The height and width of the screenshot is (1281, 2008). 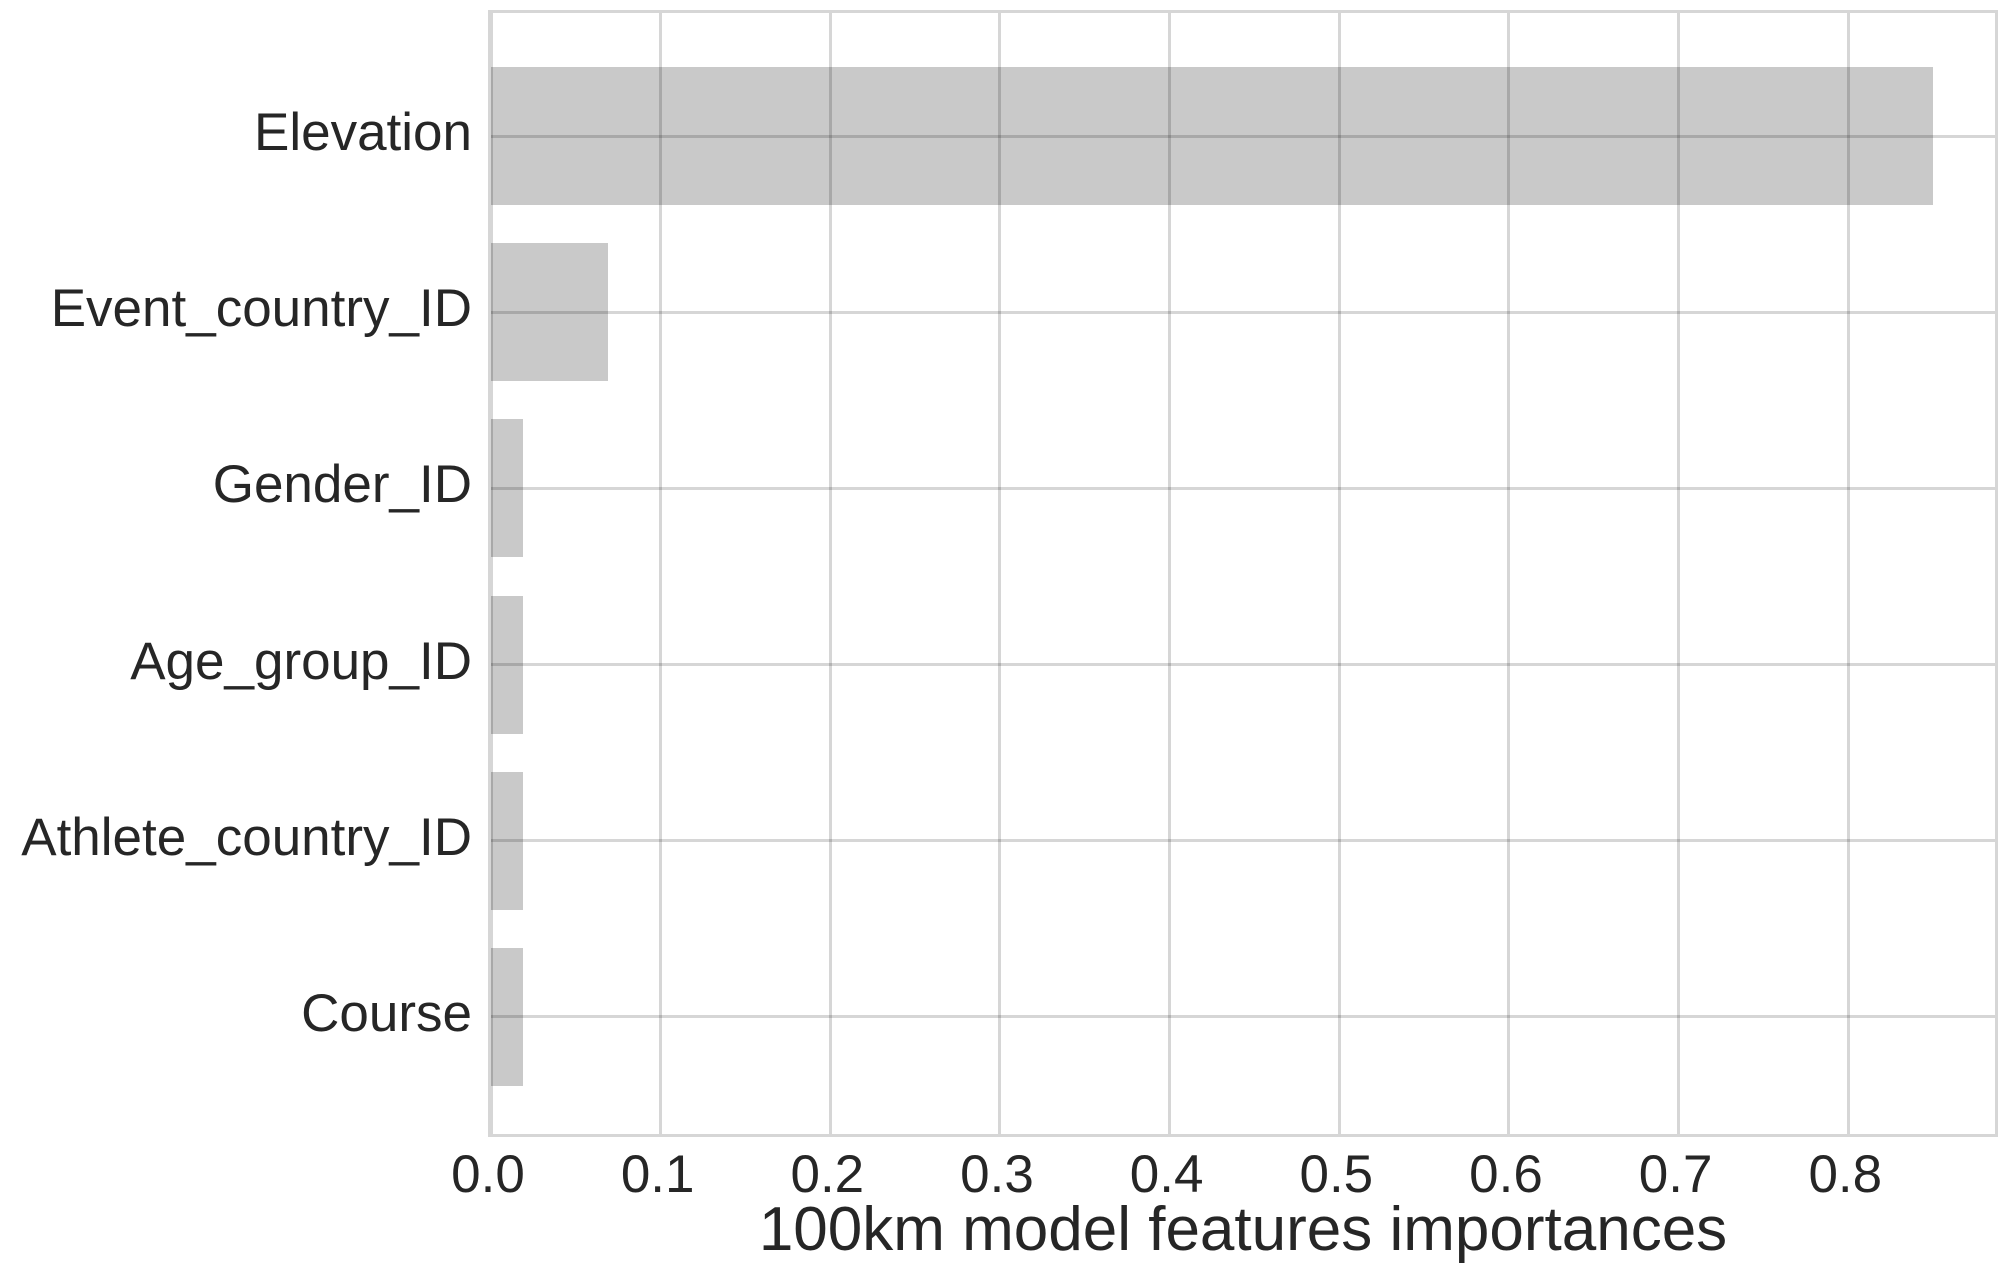 I want to click on x-axis-label: 100km model features importances, so click(x=1243, y=1229).